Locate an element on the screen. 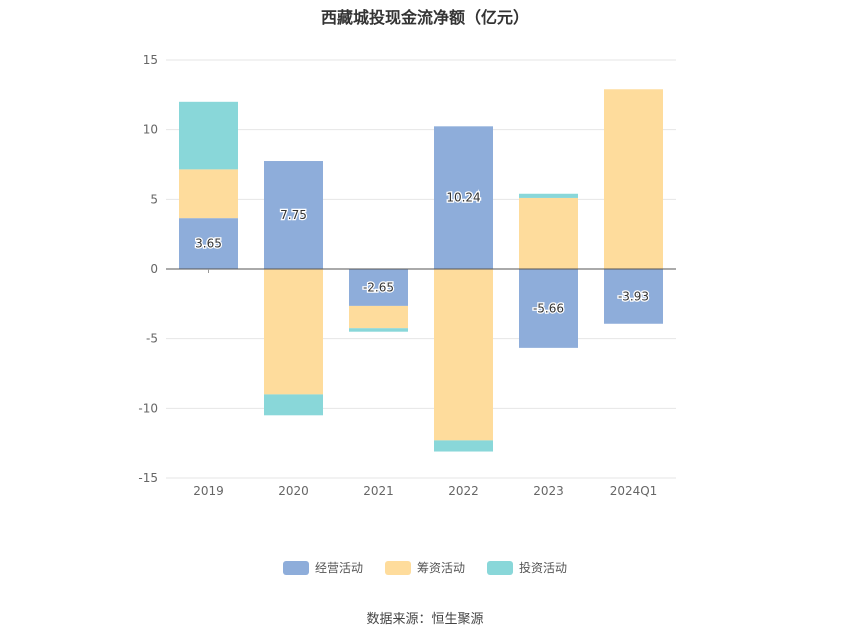 This screenshot has height=637, width=850. y-tick-label: -15 is located at coordinates (148, 478).